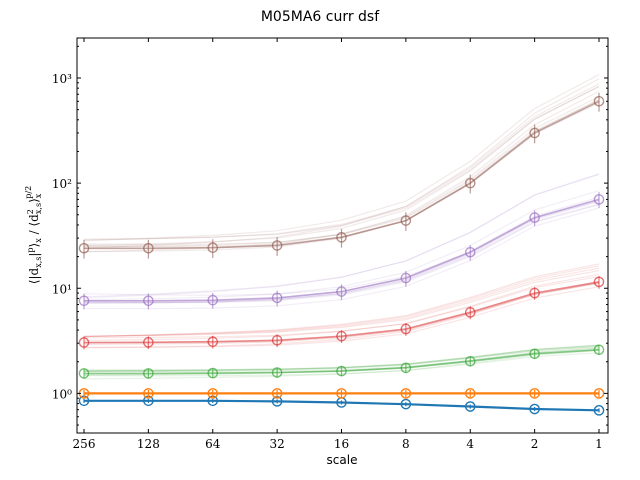 The height and width of the screenshot is (480, 640). I want to click on x-tick-label-5: 8, so click(406, 444).